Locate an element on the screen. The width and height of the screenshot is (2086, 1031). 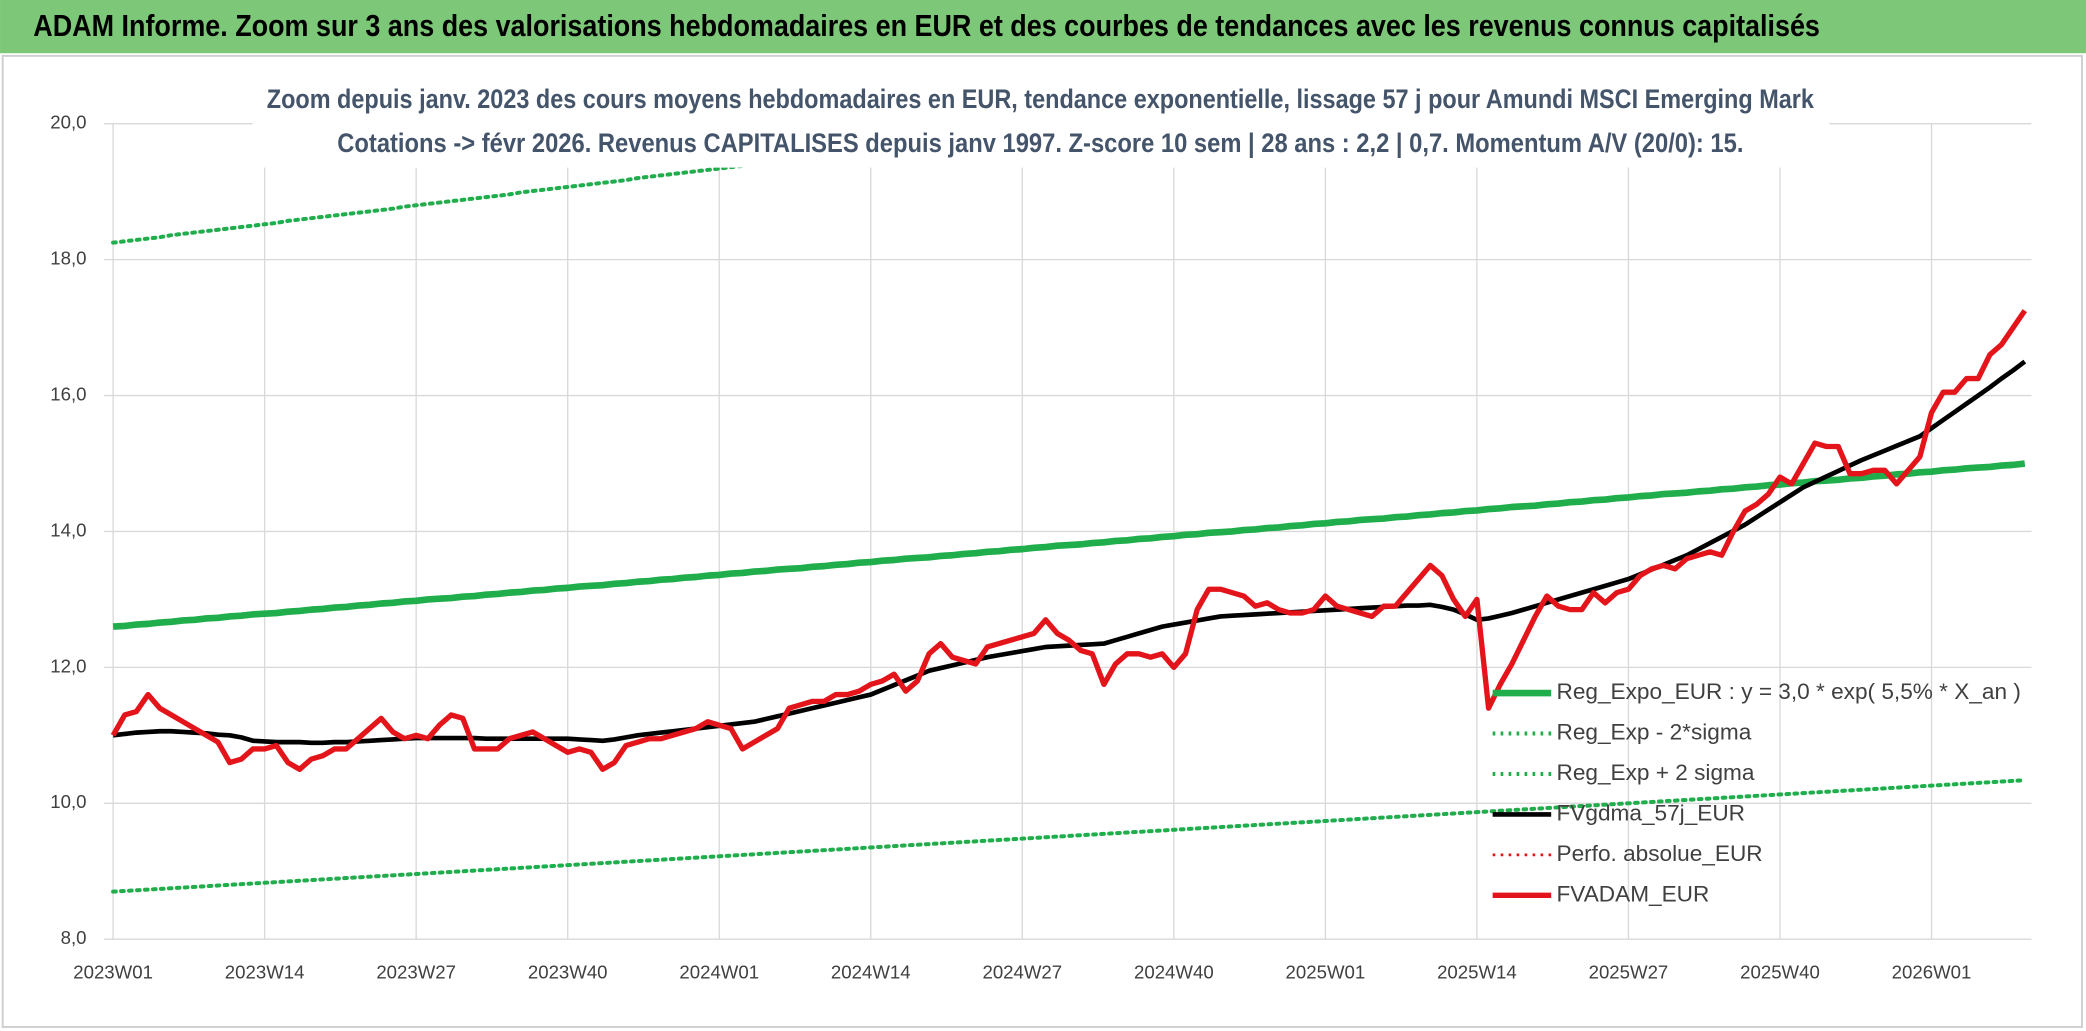
title-bar is located at coordinates (1043, 27).